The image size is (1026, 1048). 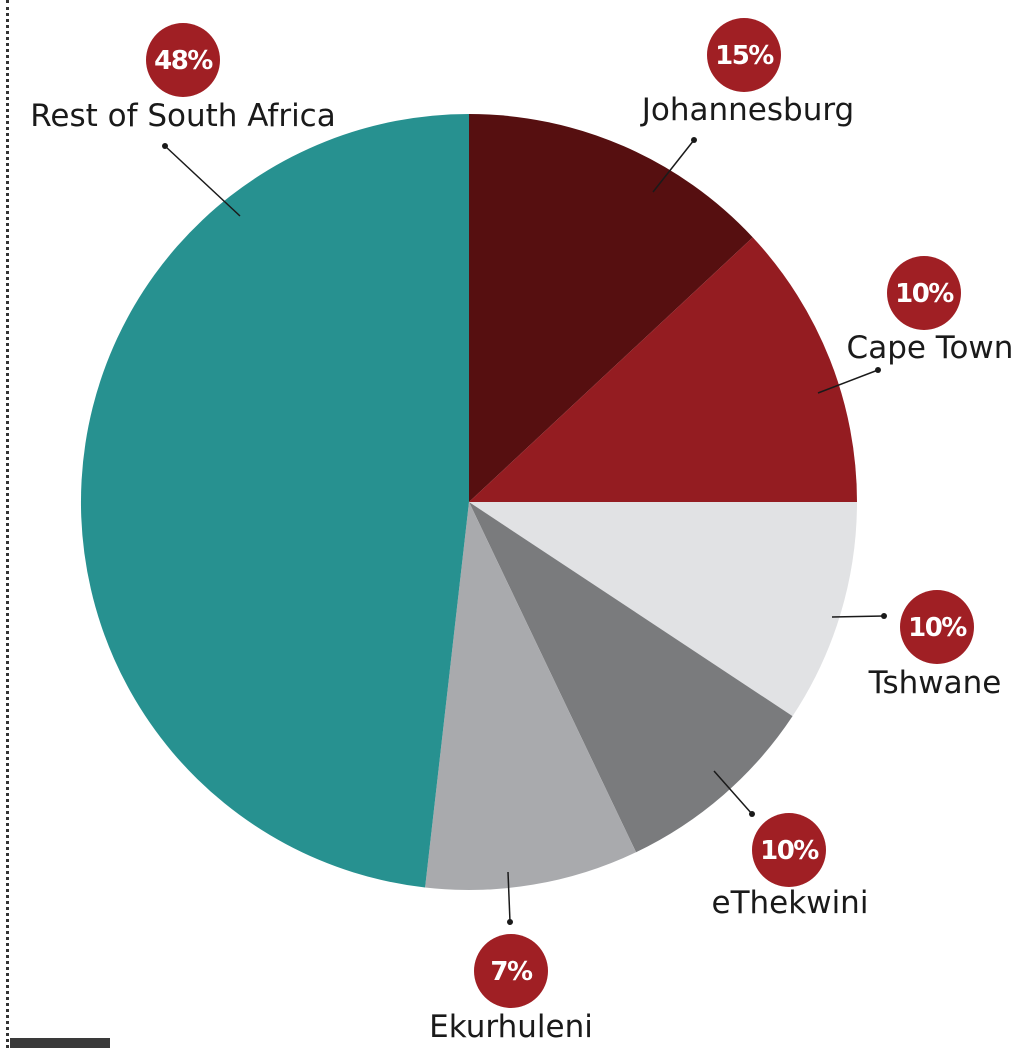 I want to click on pie-slice-ethekwini, so click(x=631, y=677).